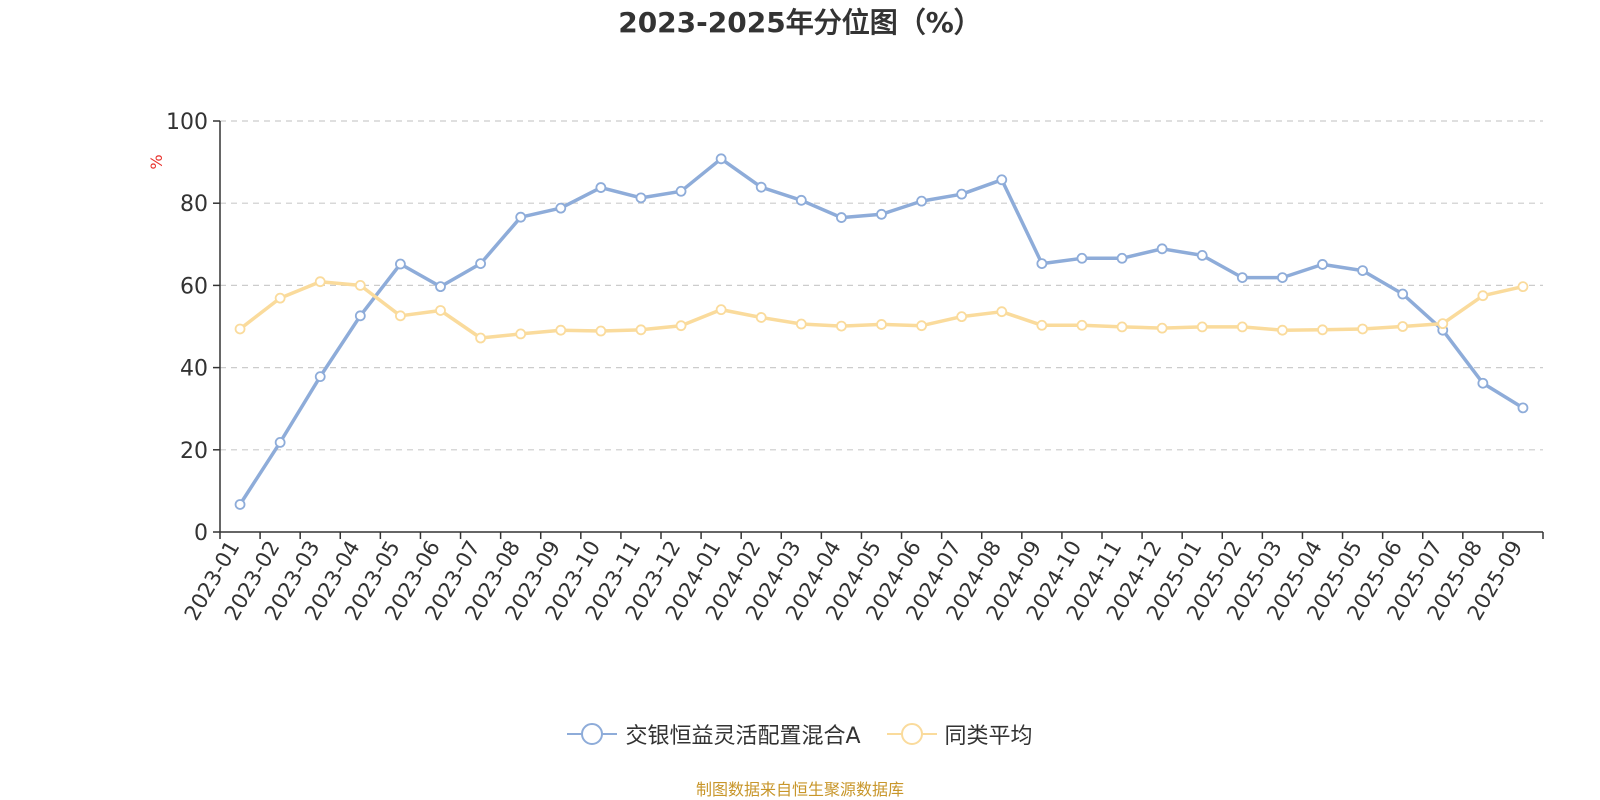 This screenshot has width=1600, height=800. I want to click on legend-marker-fund-icon, so click(592, 734).